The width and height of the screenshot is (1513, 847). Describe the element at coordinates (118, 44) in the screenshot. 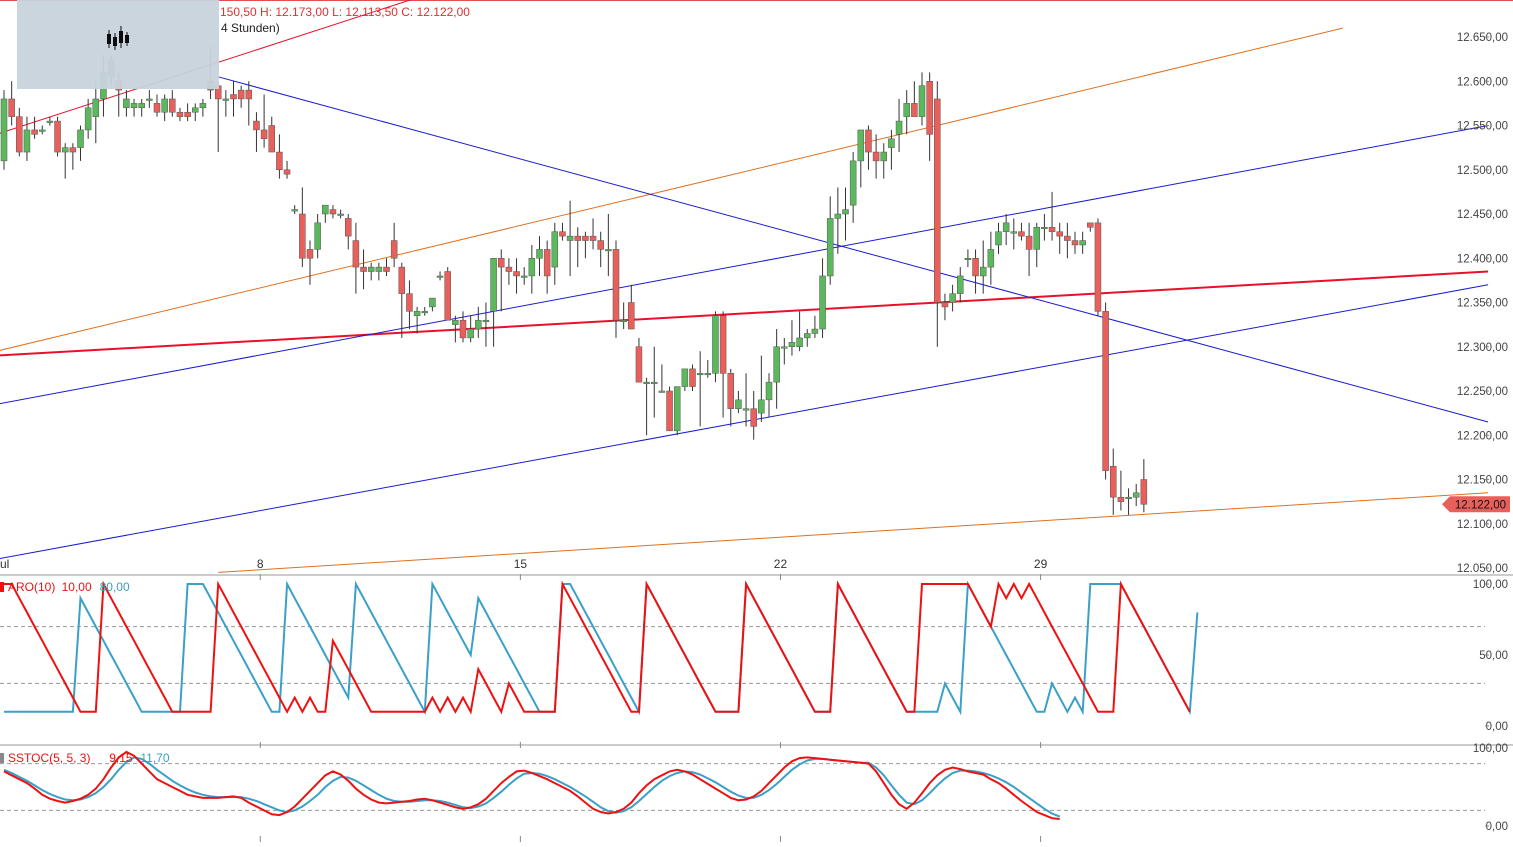

I see `chart-type-thumbnail` at that location.